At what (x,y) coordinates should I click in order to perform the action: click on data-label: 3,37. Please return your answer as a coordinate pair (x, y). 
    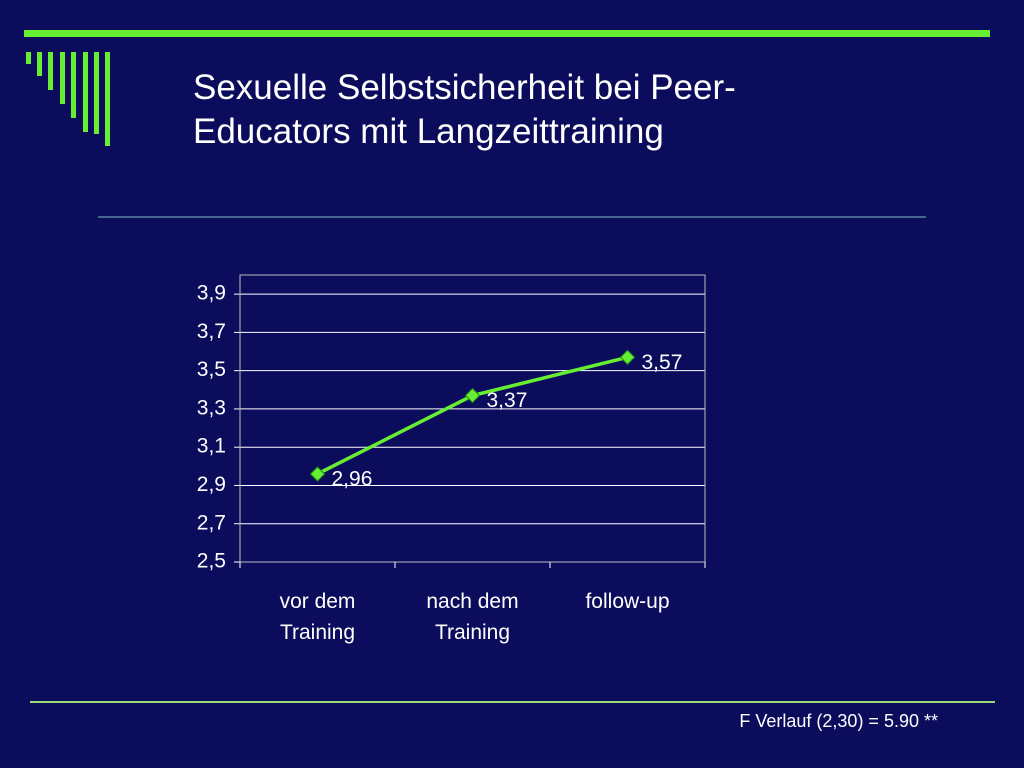
    Looking at the image, I should click on (507, 400).